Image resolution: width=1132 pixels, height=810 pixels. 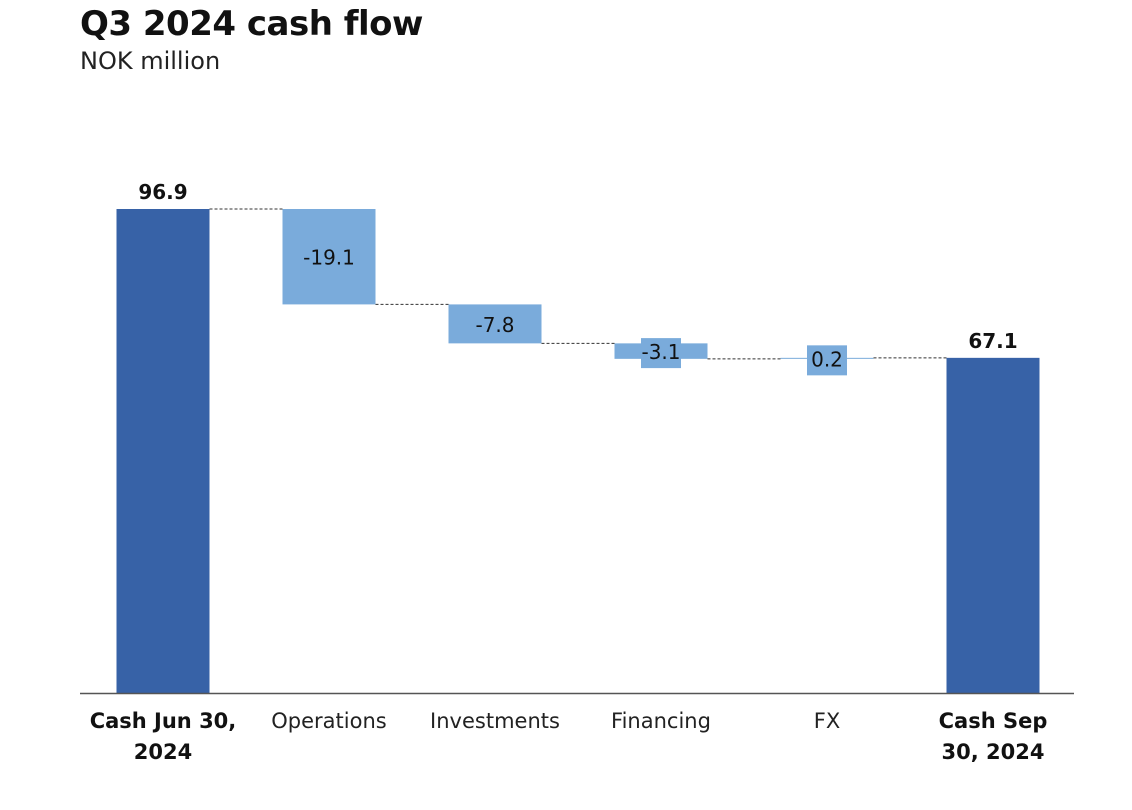 I want to click on chart-subtitle: NOK million, so click(x=150, y=61).